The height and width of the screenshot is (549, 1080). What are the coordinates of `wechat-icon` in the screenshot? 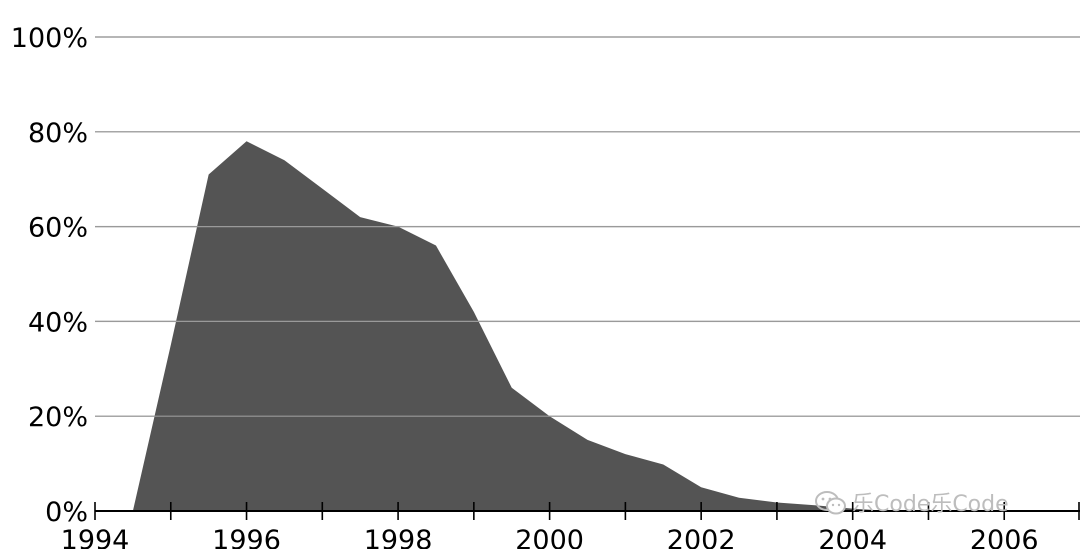 It's located at (830, 503).